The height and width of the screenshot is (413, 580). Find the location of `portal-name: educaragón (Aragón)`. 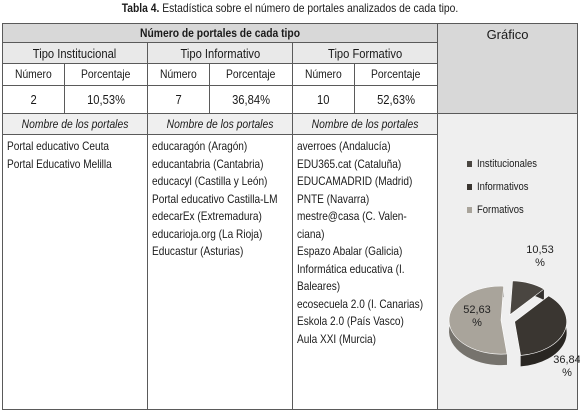

portal-name: educaragón (Aragón) is located at coordinates (200, 146).